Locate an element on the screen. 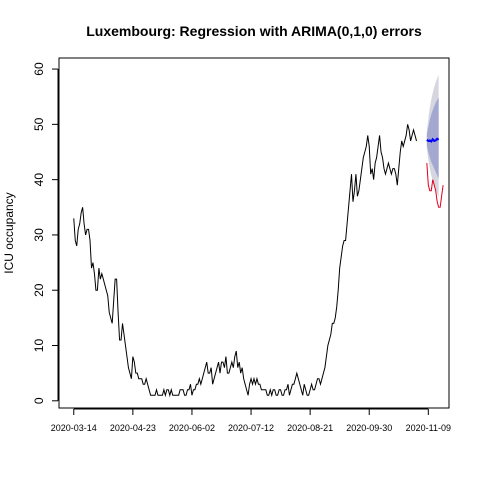 The image size is (480, 480). y-tick-label: 0 is located at coordinates (39, 400).